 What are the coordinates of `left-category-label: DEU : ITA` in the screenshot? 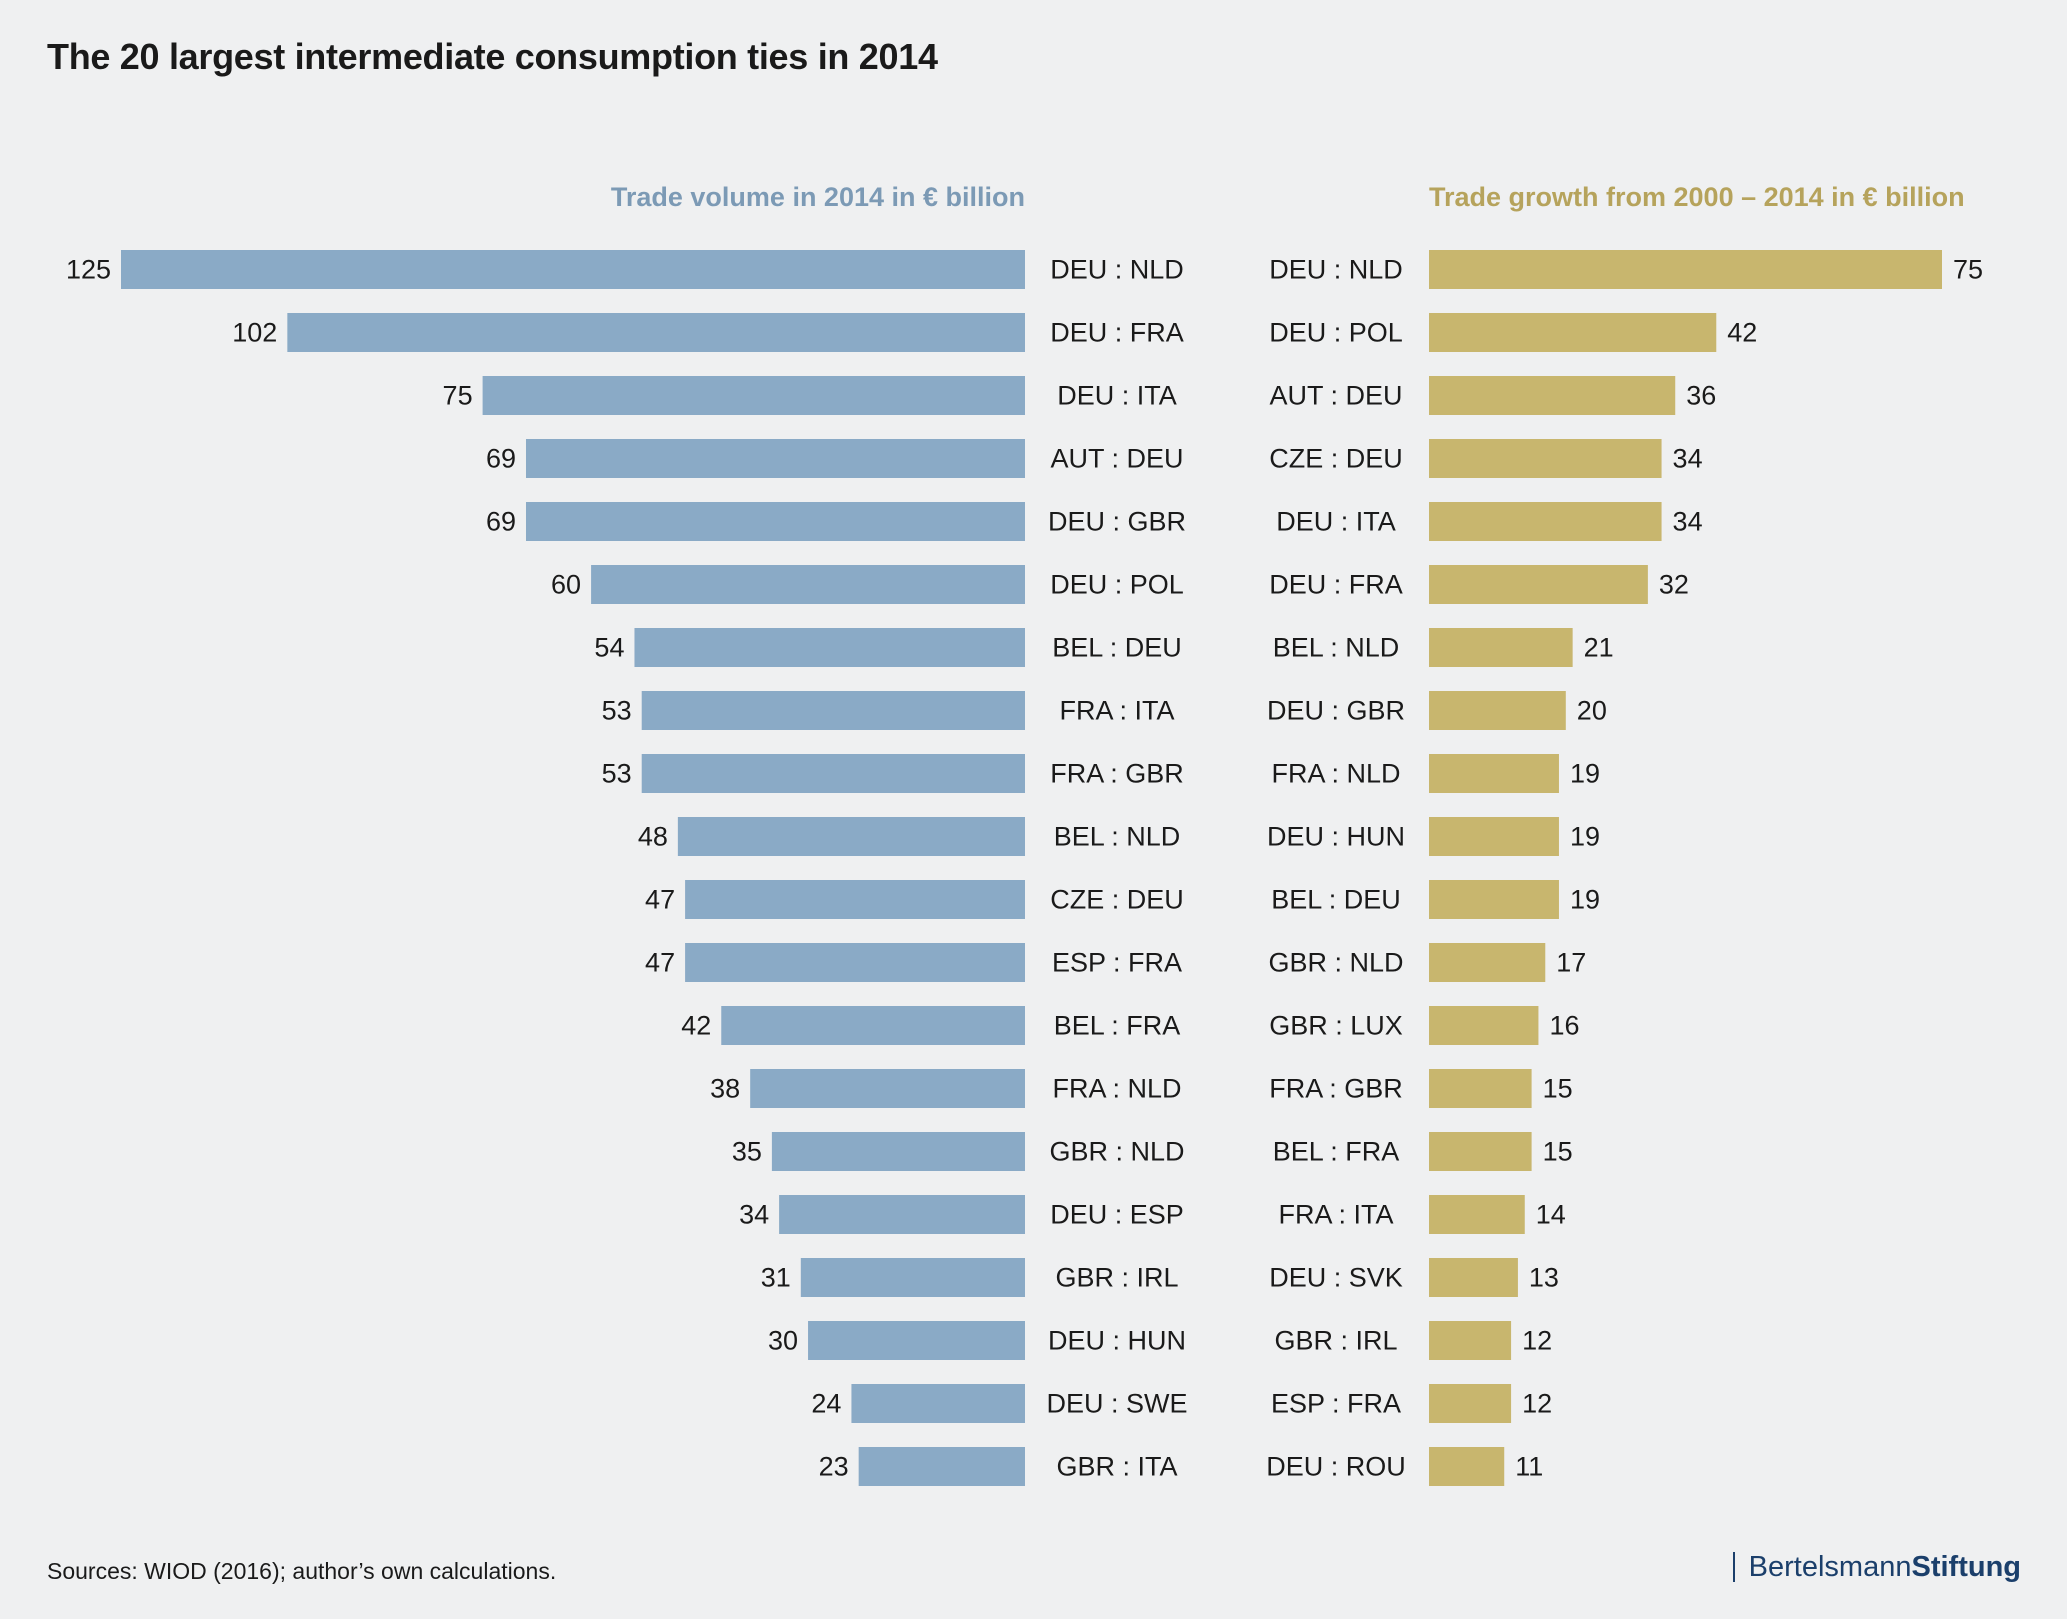 It's located at (1117, 396).